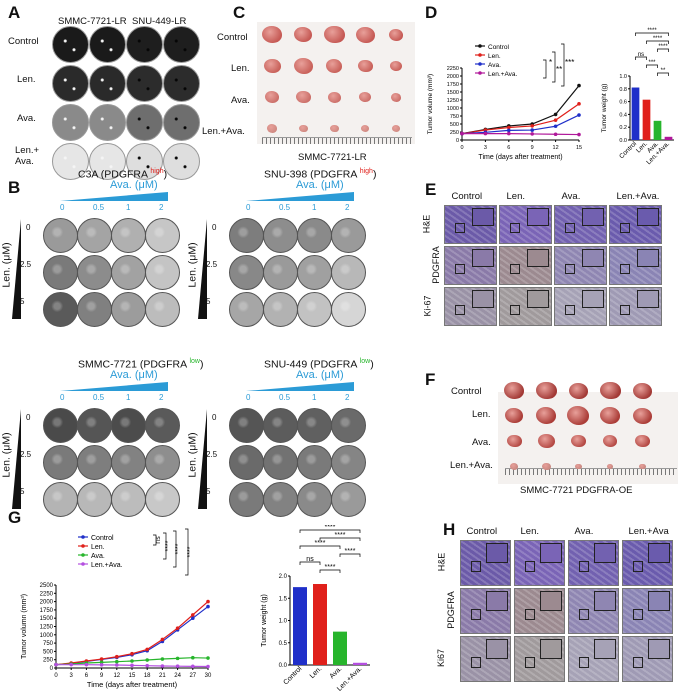 The image size is (685, 696). Describe the element at coordinates (337, 140) in the screenshot. I see `ruler-c` at that location.